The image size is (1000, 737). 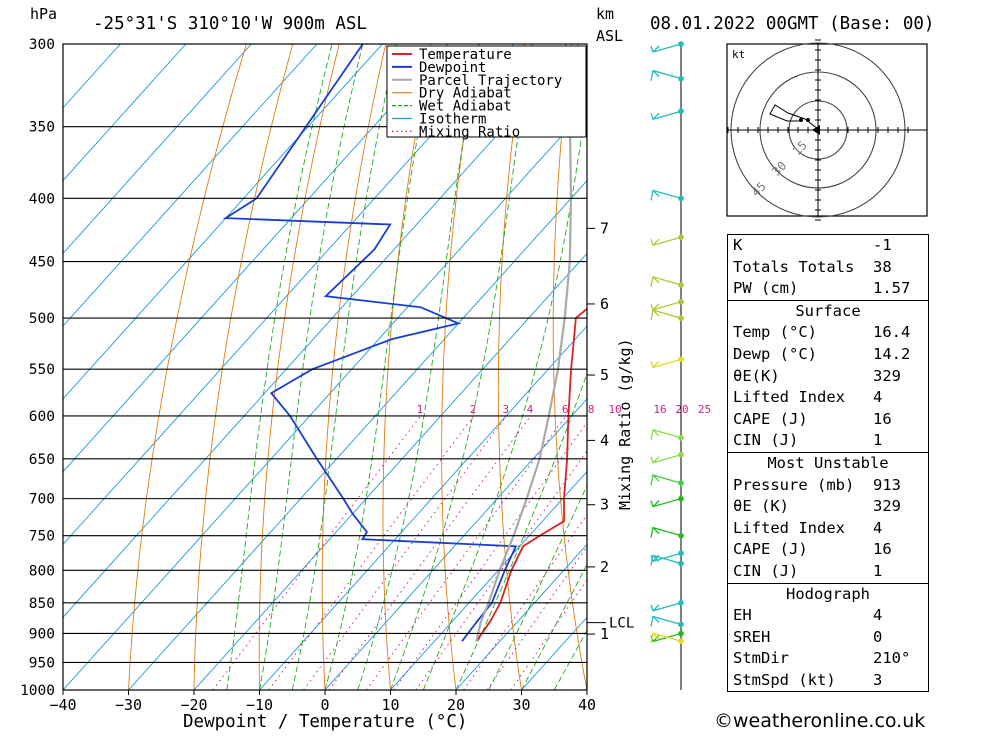 What do you see at coordinates (765, 289) in the screenshot?
I see `pw-label: PW (cm)` at bounding box center [765, 289].